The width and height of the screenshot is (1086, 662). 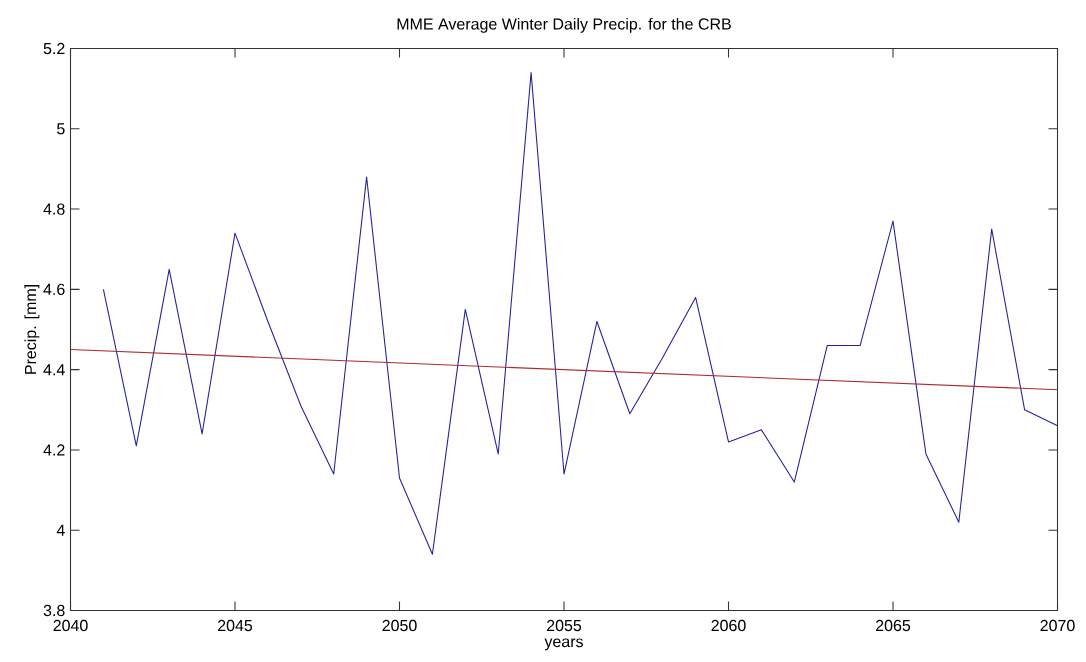 I want to click on y-tick-label: 5, so click(x=61, y=129).